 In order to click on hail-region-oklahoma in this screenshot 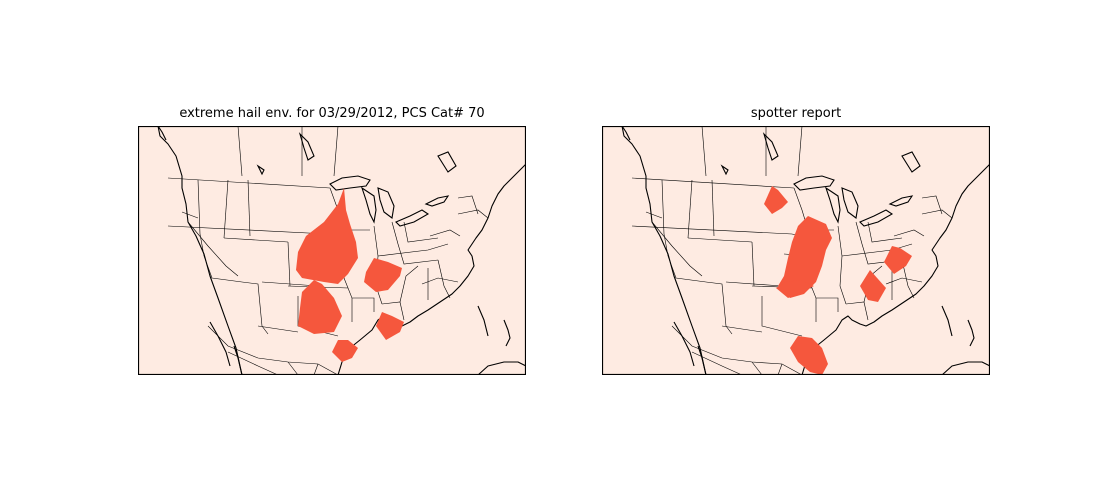, I will do `click(795, 289)`.